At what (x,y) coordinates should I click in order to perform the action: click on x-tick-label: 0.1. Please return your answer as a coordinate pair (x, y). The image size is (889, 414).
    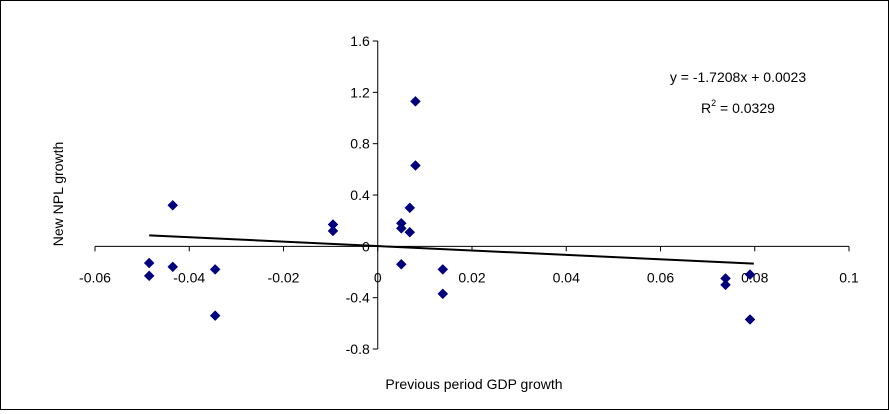
    Looking at the image, I should click on (849, 277).